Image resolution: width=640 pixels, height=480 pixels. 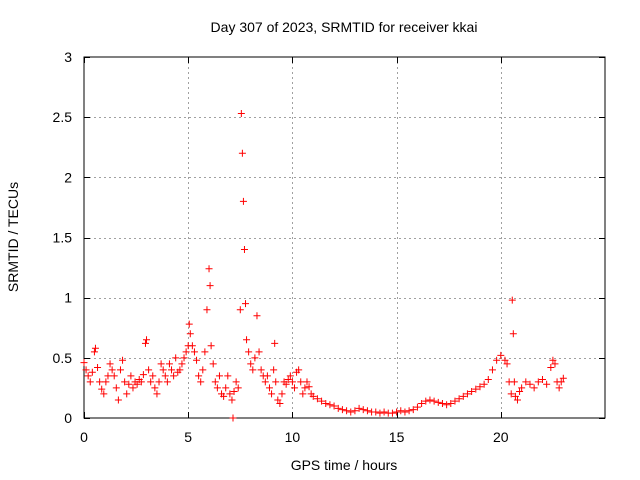 What do you see at coordinates (344, 465) in the screenshot?
I see `x-axis-label: GPS time / hours` at bounding box center [344, 465].